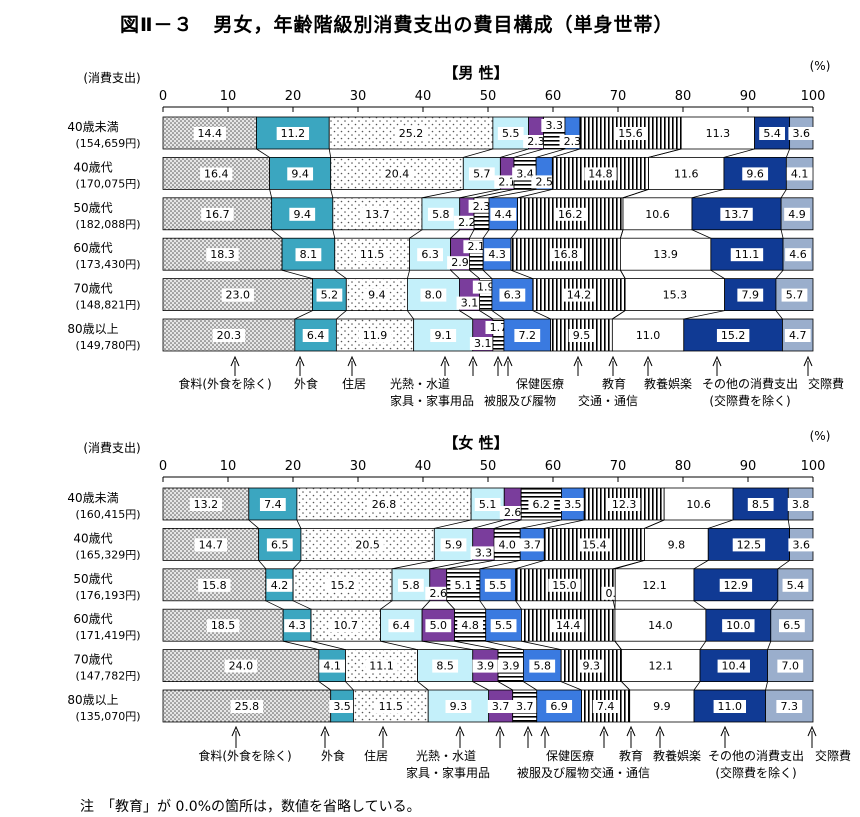 The image size is (860, 817). I want to click on row-label-age: 80歳以上, so click(92, 329).